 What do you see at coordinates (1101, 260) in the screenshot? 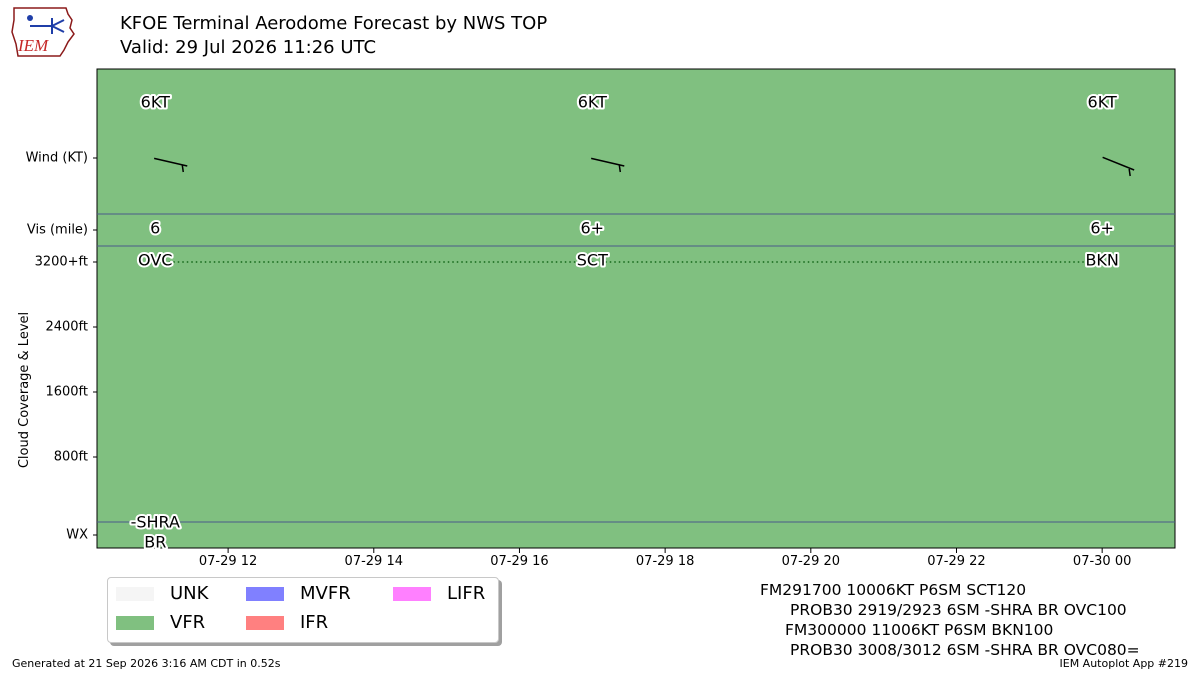
I see `cloud-label-2: BKN` at bounding box center [1101, 260].